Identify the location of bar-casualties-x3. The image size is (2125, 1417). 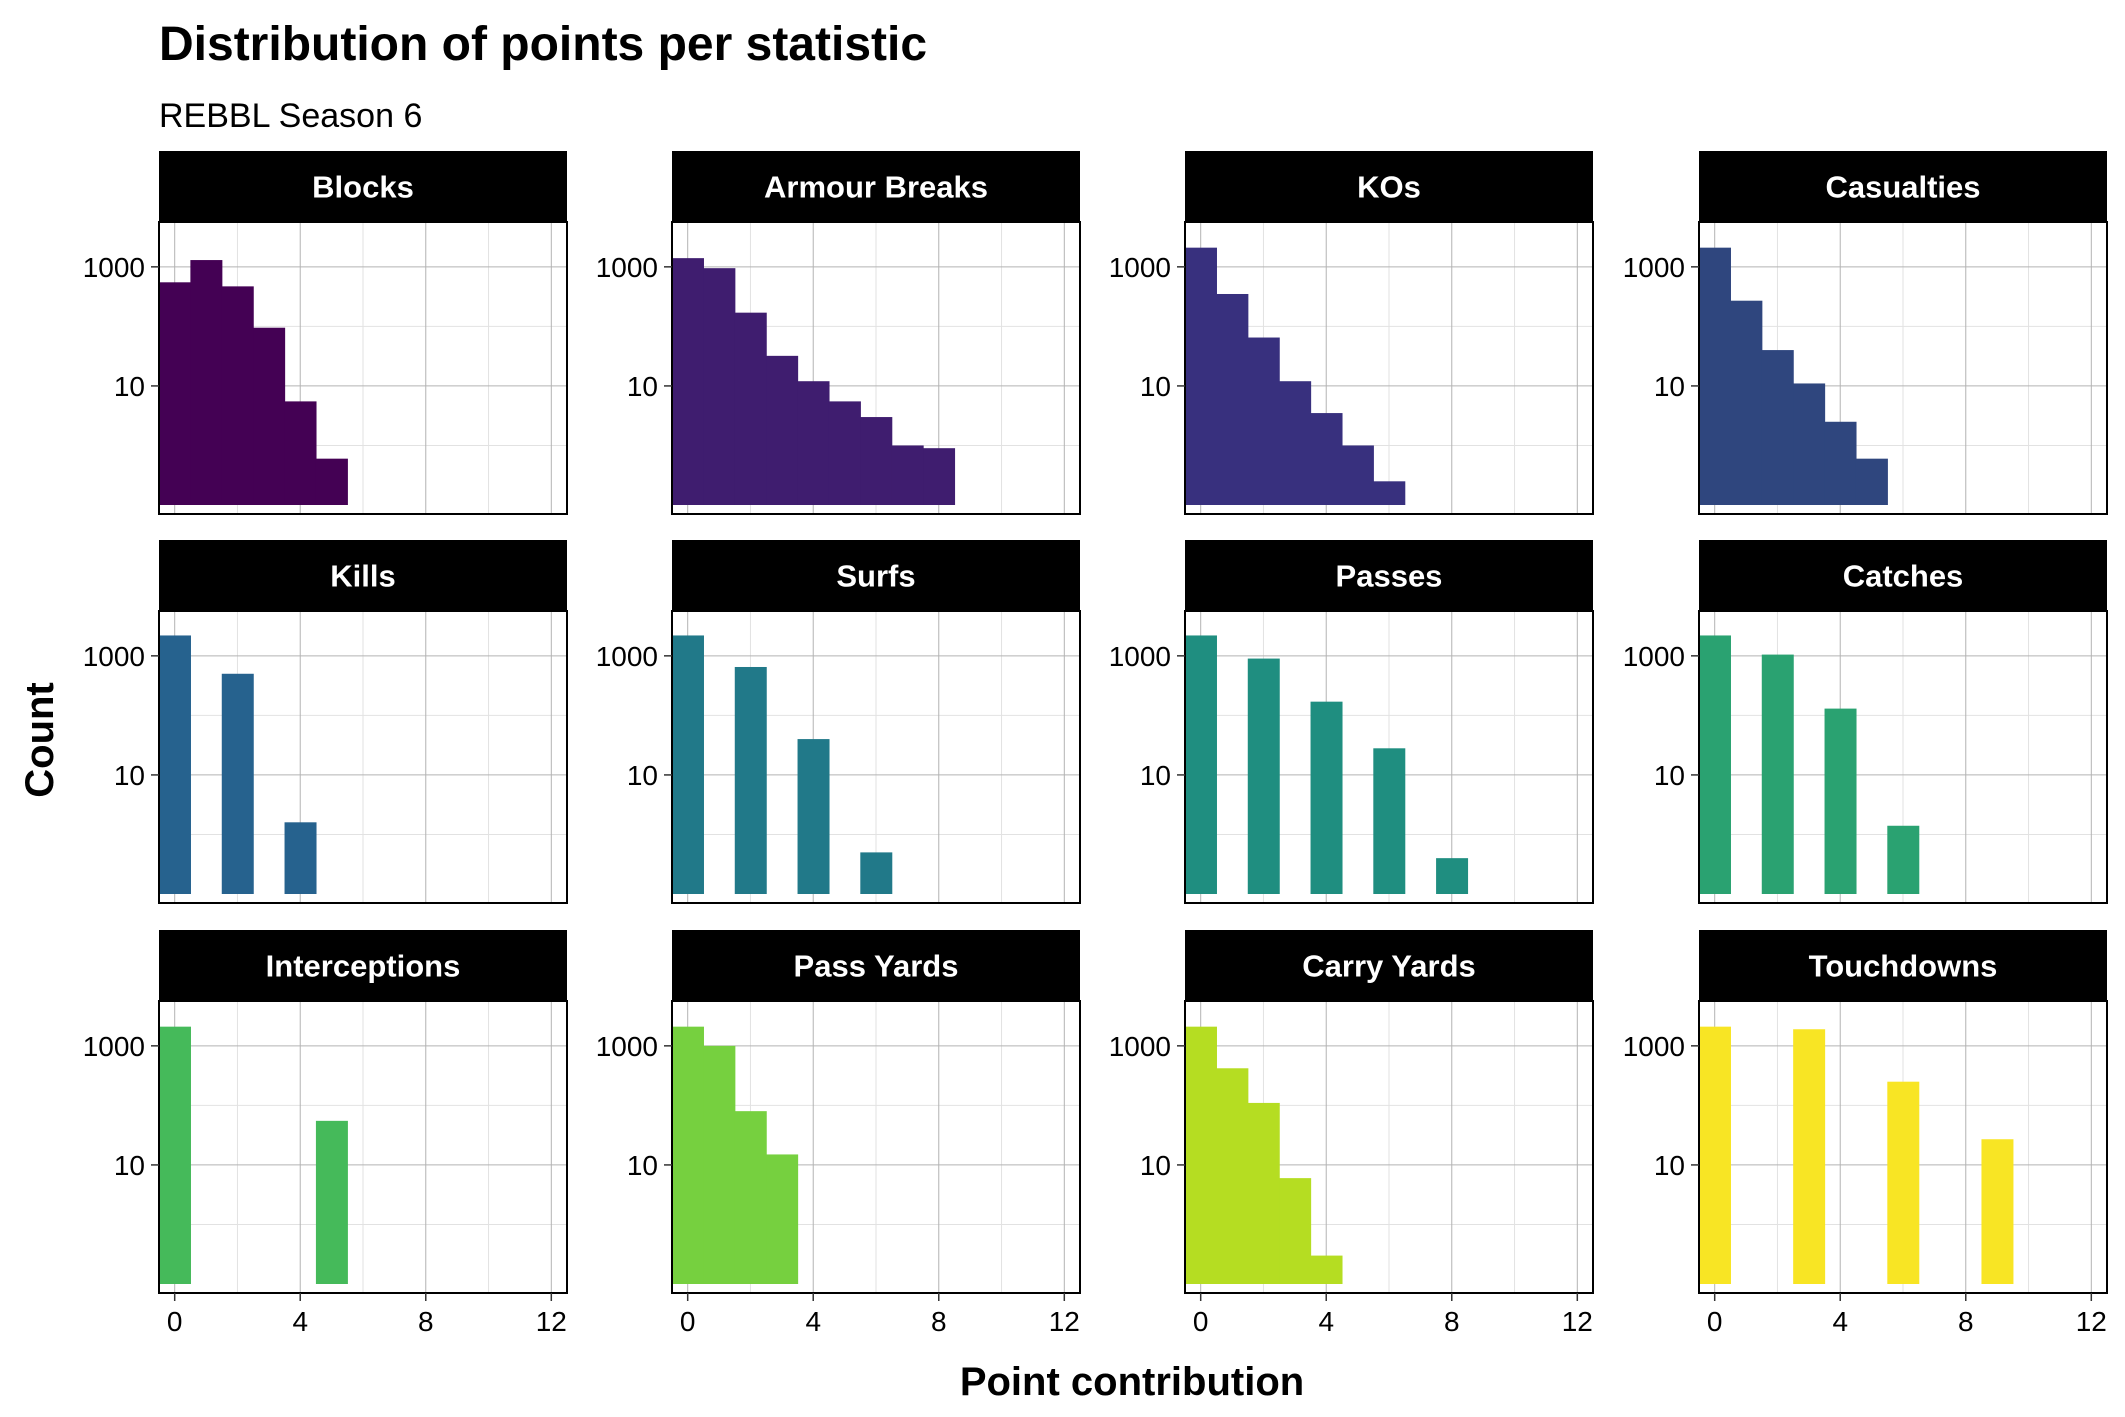
(1809, 444).